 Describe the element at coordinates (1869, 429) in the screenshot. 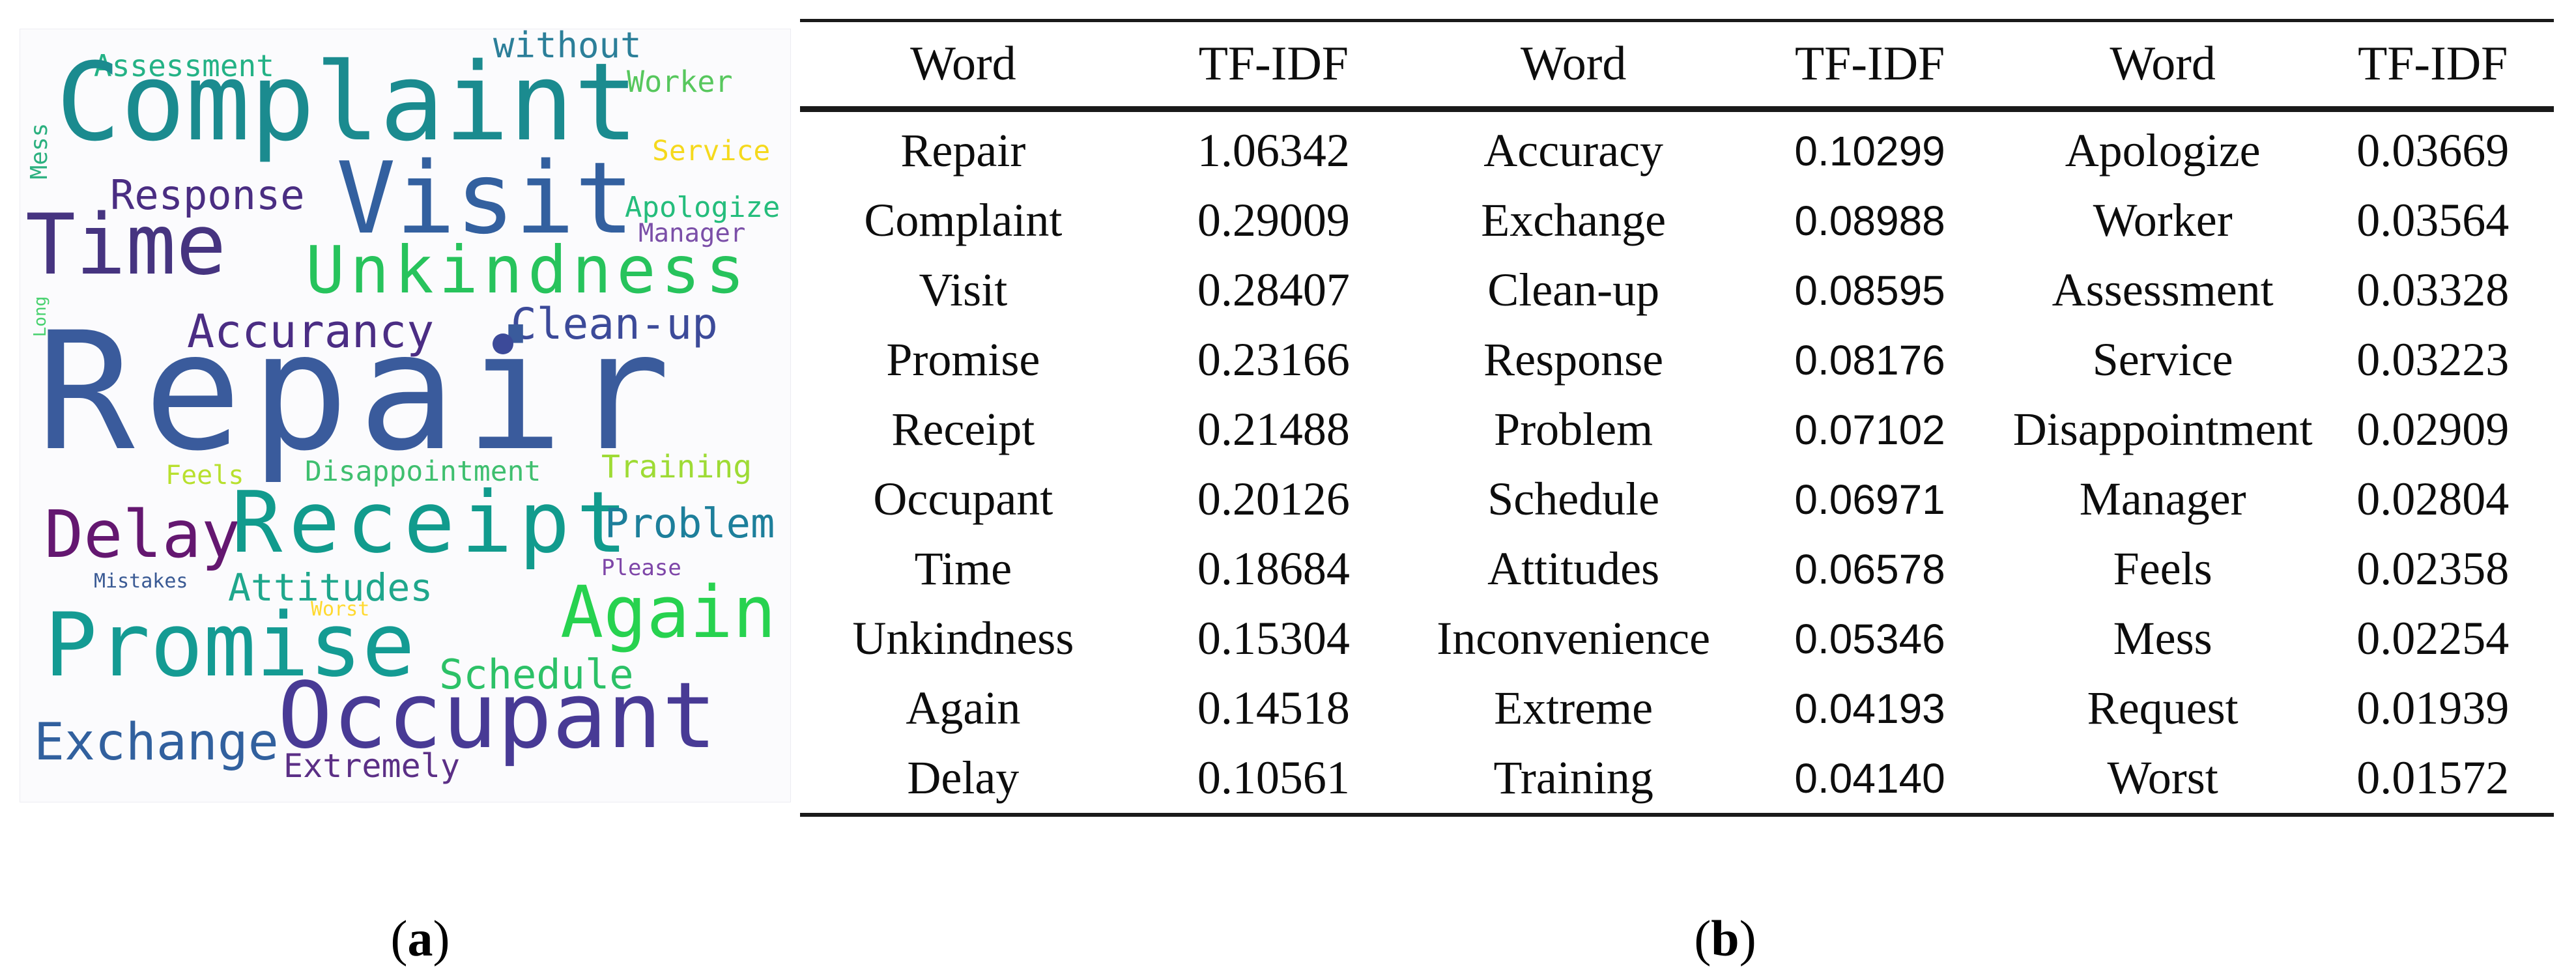

I see `table-cell-tfidf: 0.07102` at that location.